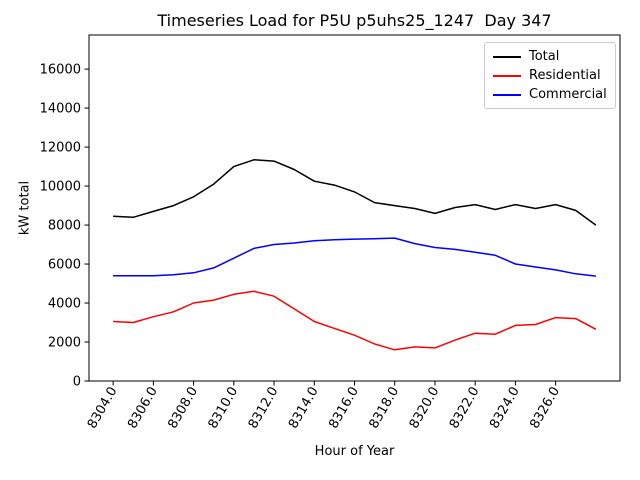 The width and height of the screenshot is (640, 480). I want to click on x-tick-label: 8324.0, so click(505, 408).